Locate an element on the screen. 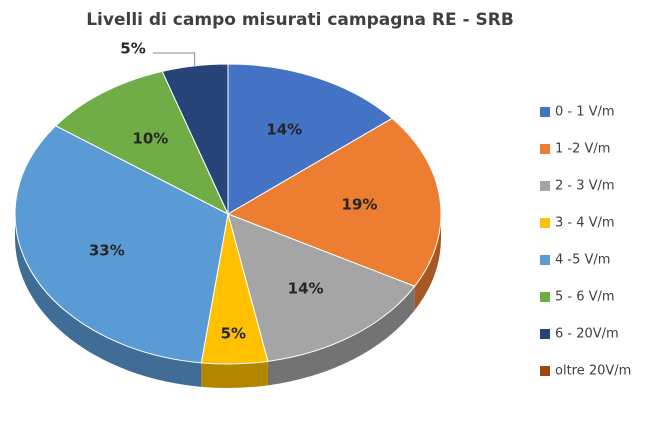 Image resolution: width=654 pixels, height=424 pixels. leader-line is located at coordinates (174, 59).